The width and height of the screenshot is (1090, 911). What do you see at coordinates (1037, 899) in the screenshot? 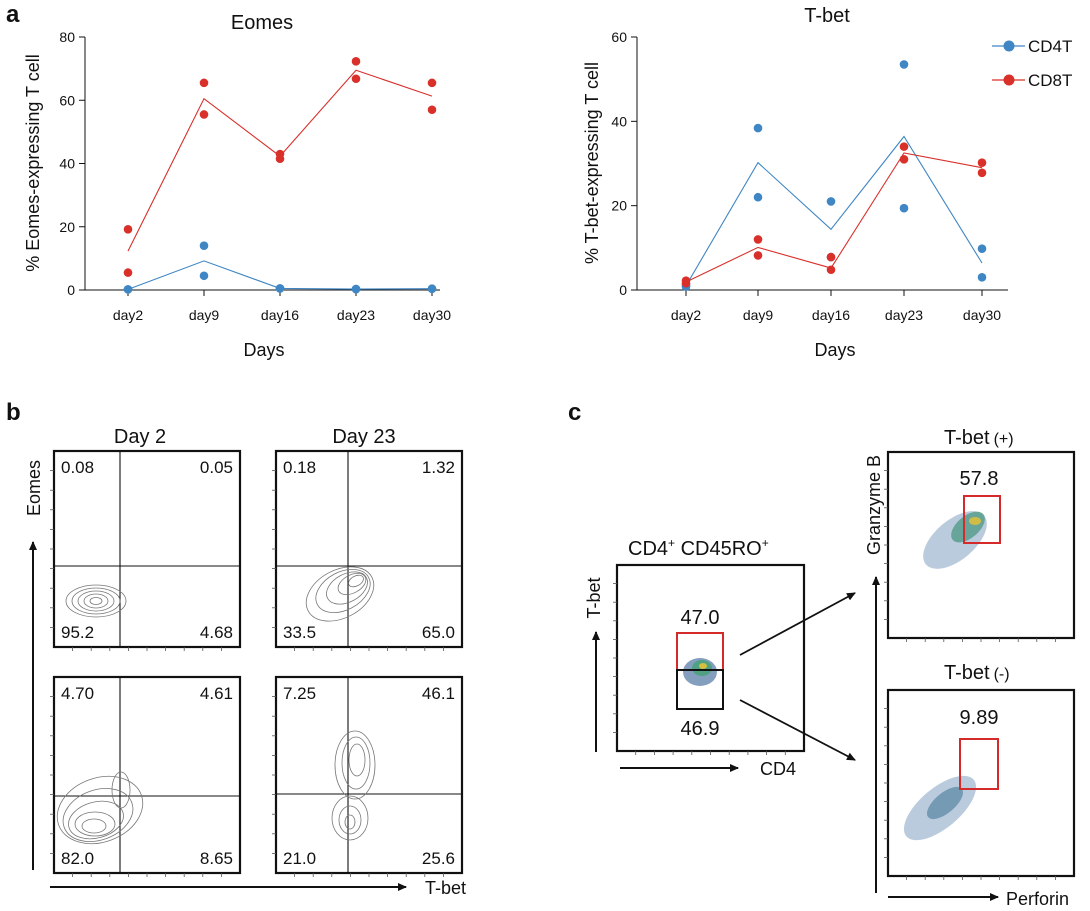
I see `c-right-x-label: Perforin` at bounding box center [1037, 899].